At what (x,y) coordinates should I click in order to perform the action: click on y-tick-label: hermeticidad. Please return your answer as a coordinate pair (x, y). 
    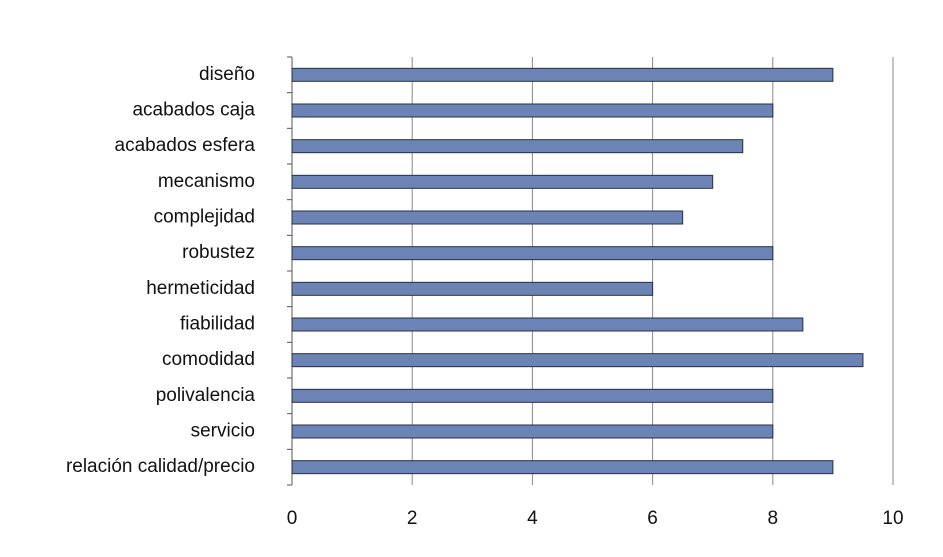
    Looking at the image, I should click on (200, 288).